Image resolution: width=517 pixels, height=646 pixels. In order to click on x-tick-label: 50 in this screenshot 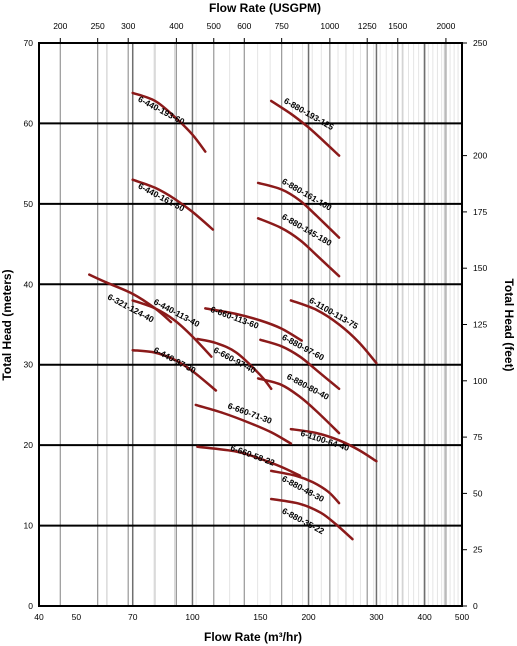, I will do `click(77, 617)`.